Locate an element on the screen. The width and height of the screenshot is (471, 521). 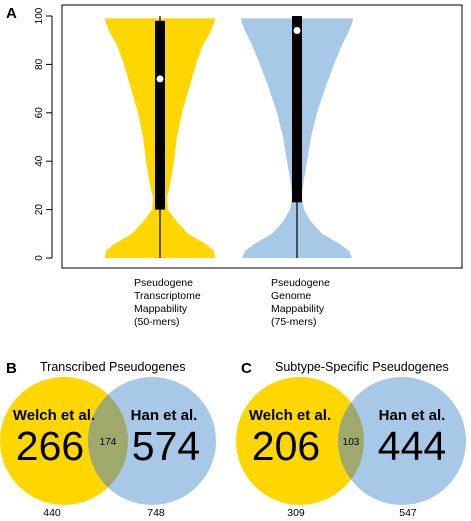
category-label-line: (50-mers) is located at coordinates (157, 322).